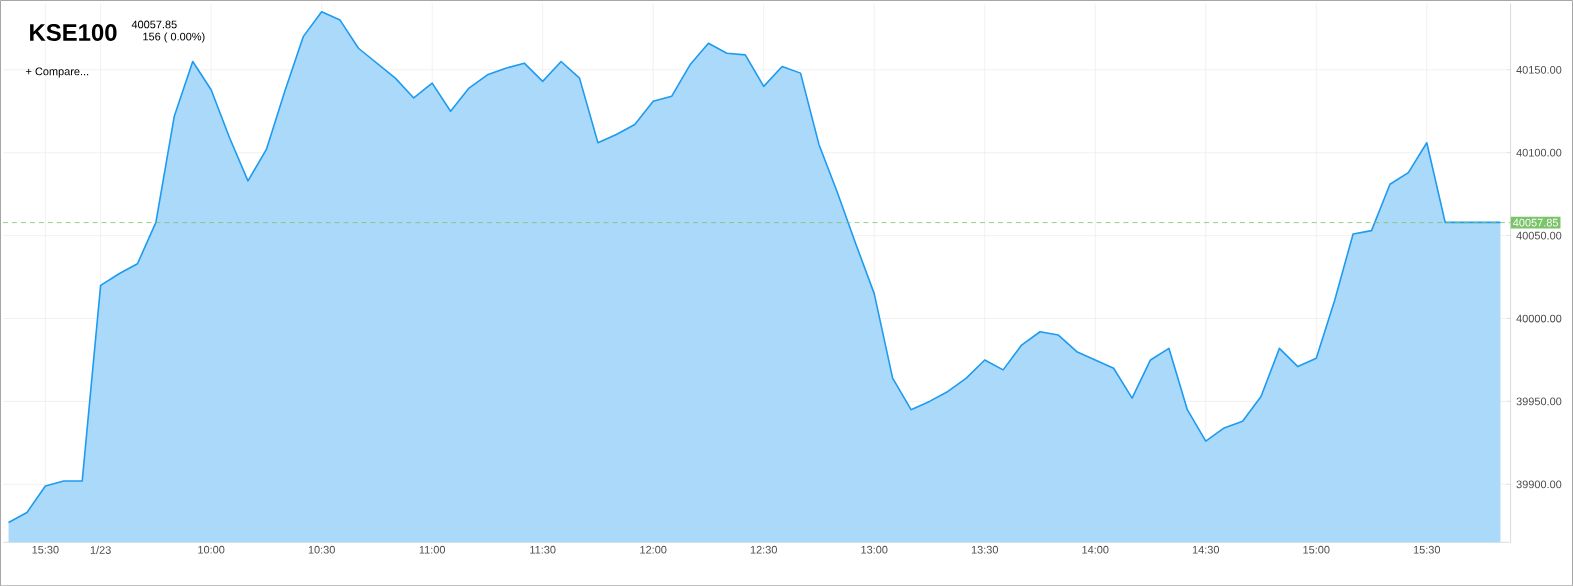  Describe the element at coordinates (984, 549) in the screenshot. I see `x-tick-label: 13:30` at that location.